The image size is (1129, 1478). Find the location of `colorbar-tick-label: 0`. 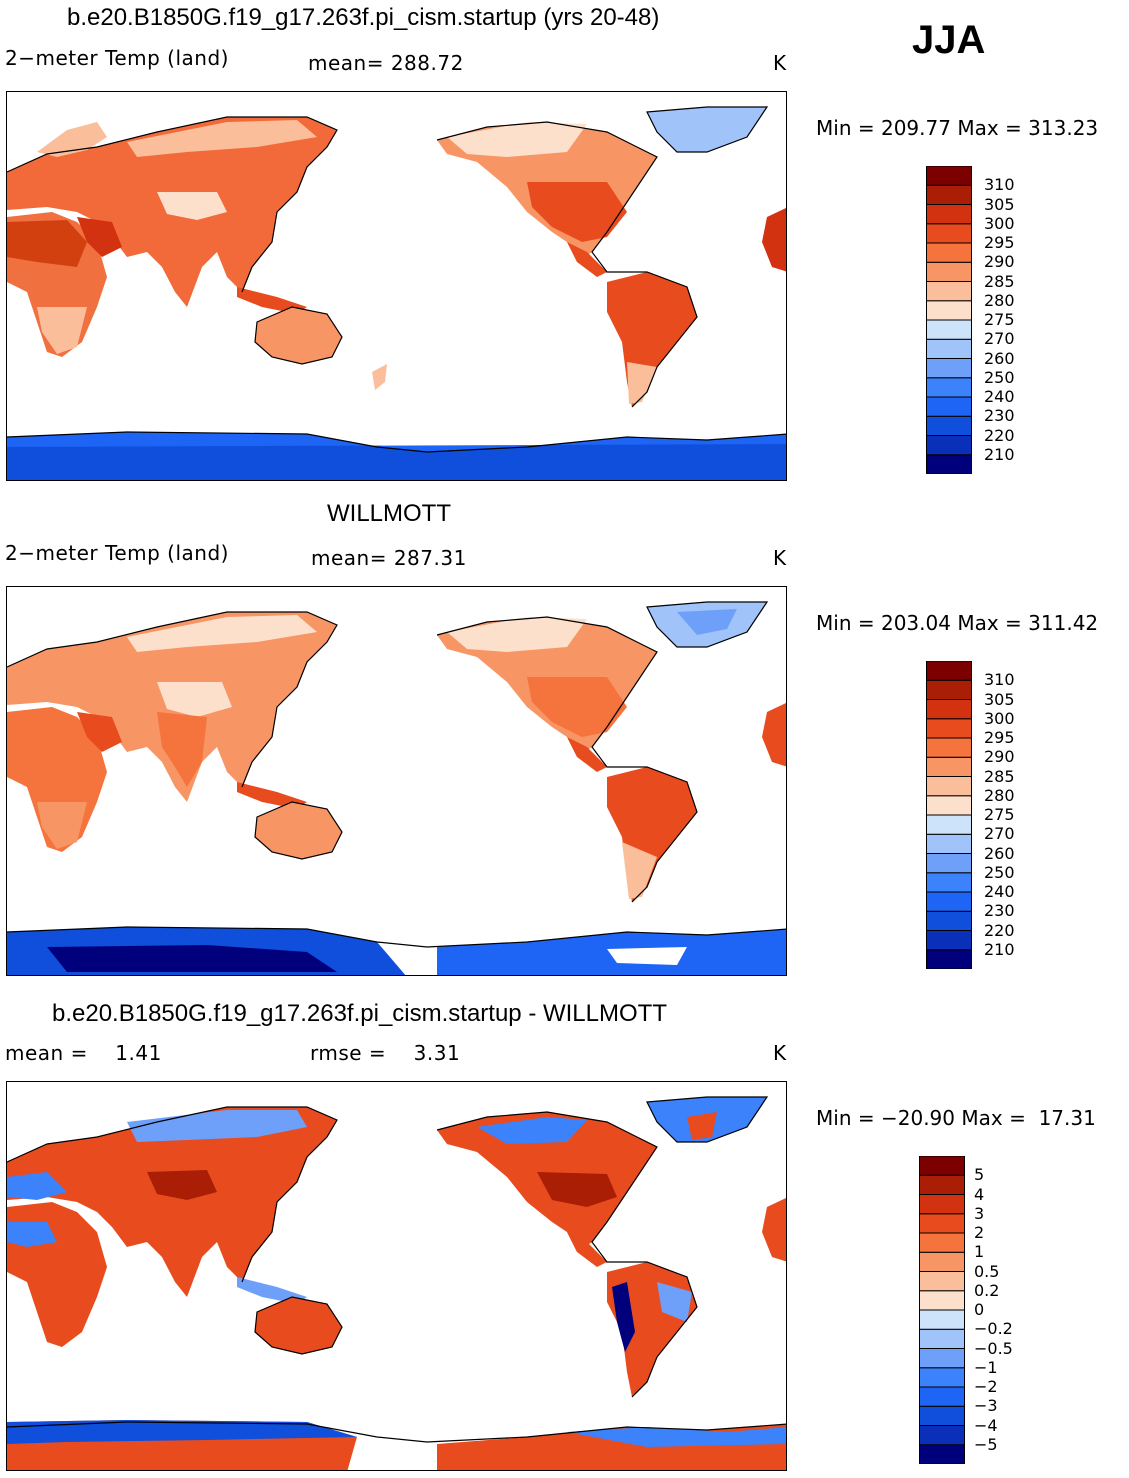

colorbar-tick-label: 0 is located at coordinates (979, 1309).